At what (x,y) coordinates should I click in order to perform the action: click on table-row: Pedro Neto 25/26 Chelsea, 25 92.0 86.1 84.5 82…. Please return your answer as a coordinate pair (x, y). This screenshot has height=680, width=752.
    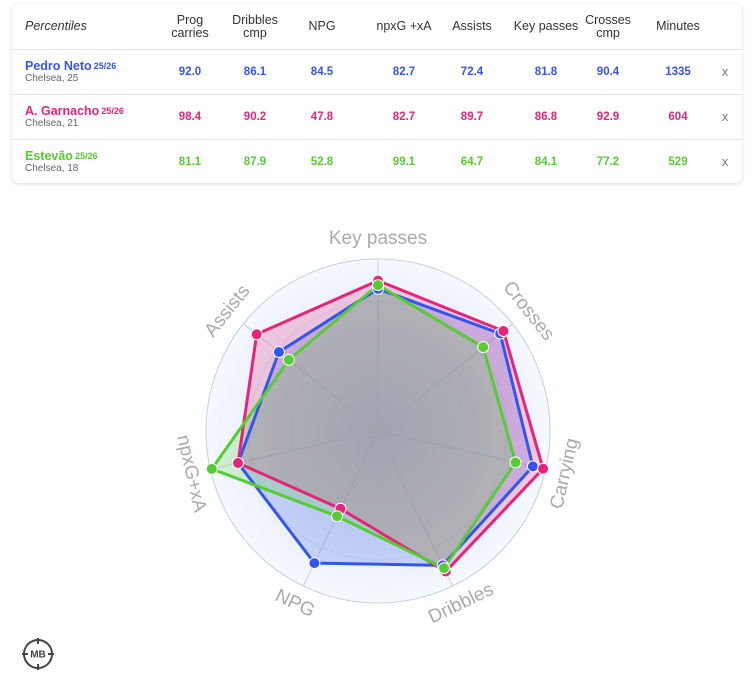
    Looking at the image, I should click on (377, 72).